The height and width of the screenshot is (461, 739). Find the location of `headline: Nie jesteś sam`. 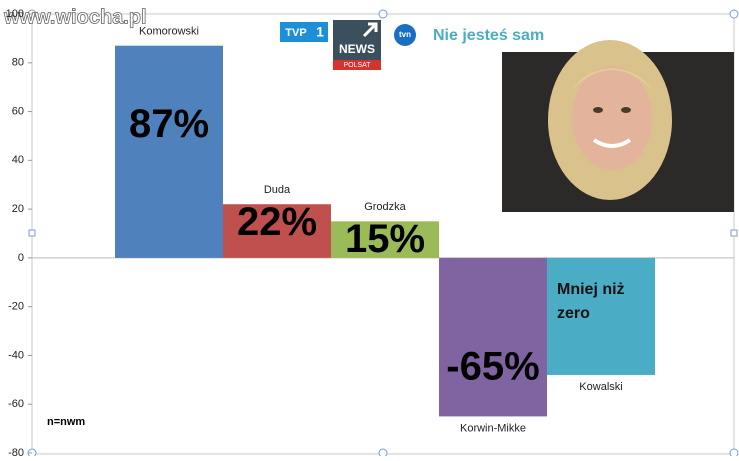

headline: Nie jesteś sam is located at coordinates (488, 35).